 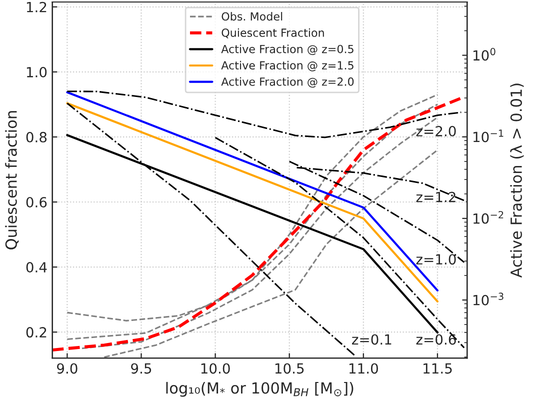 I want to click on y-tick-label: 0.6, so click(x=36, y=202).